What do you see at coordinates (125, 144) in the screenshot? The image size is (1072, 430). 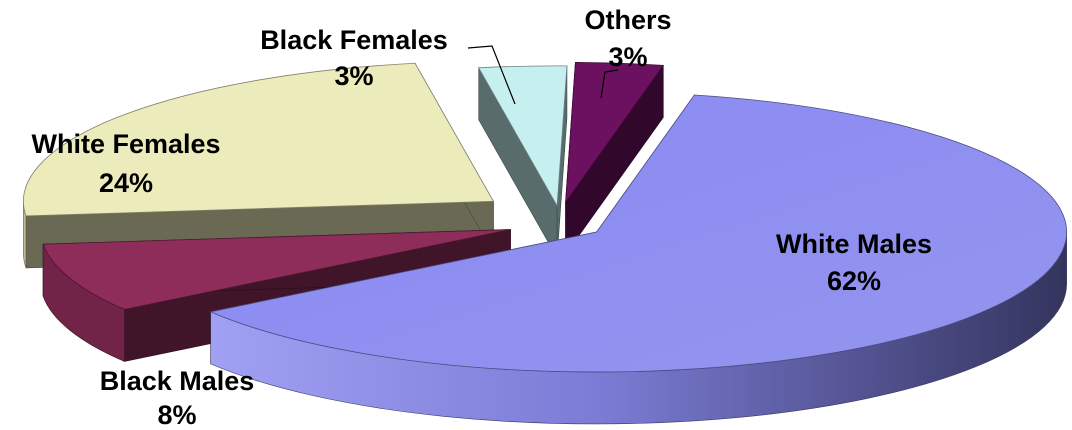 I see `slice-label-white-females: White Females` at bounding box center [125, 144].